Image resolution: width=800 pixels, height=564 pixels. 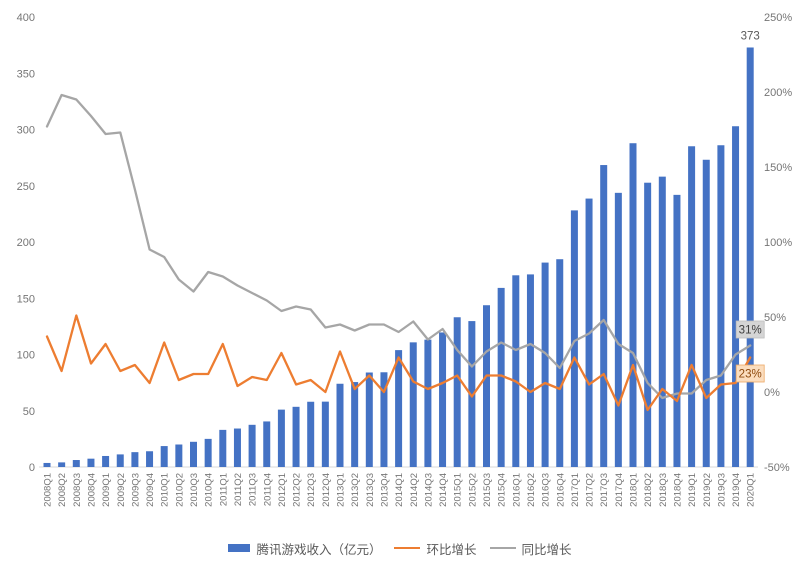 I want to click on x-axis-label: 2016Q2, so click(x=531, y=490).